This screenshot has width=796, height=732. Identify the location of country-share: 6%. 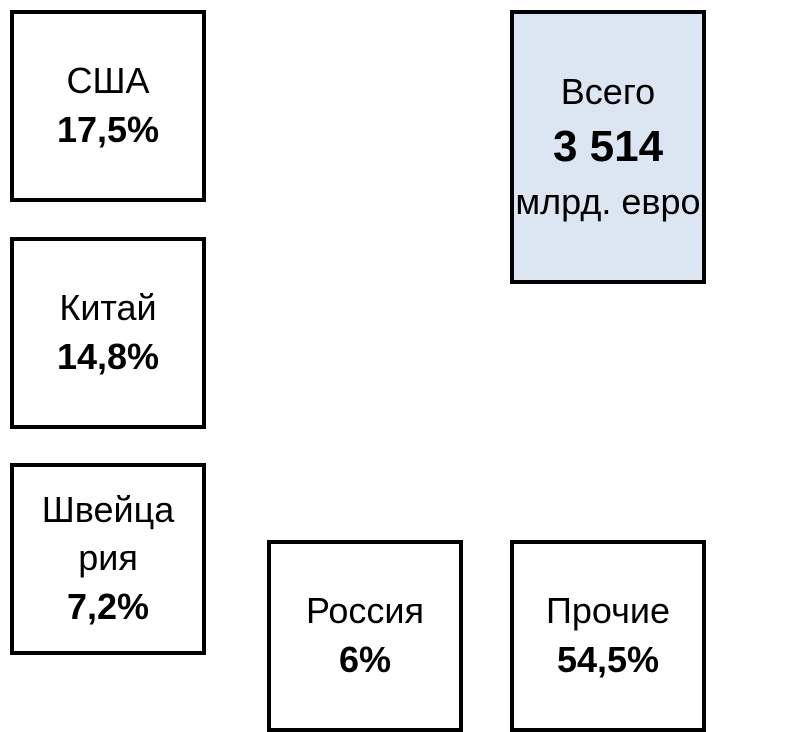
(365, 659).